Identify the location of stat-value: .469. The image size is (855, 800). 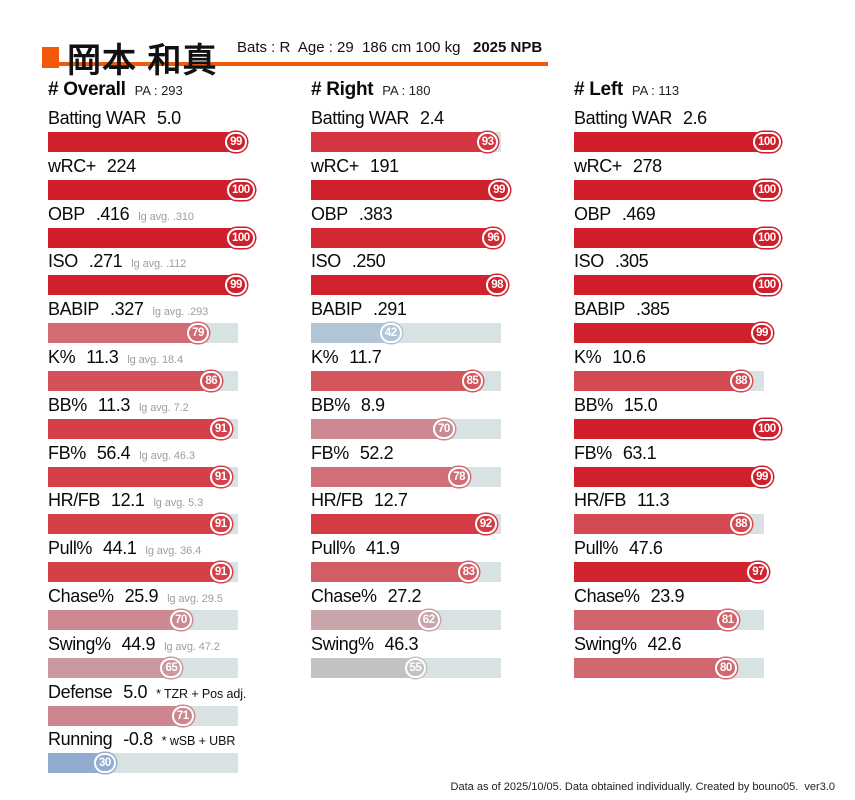
(638, 213).